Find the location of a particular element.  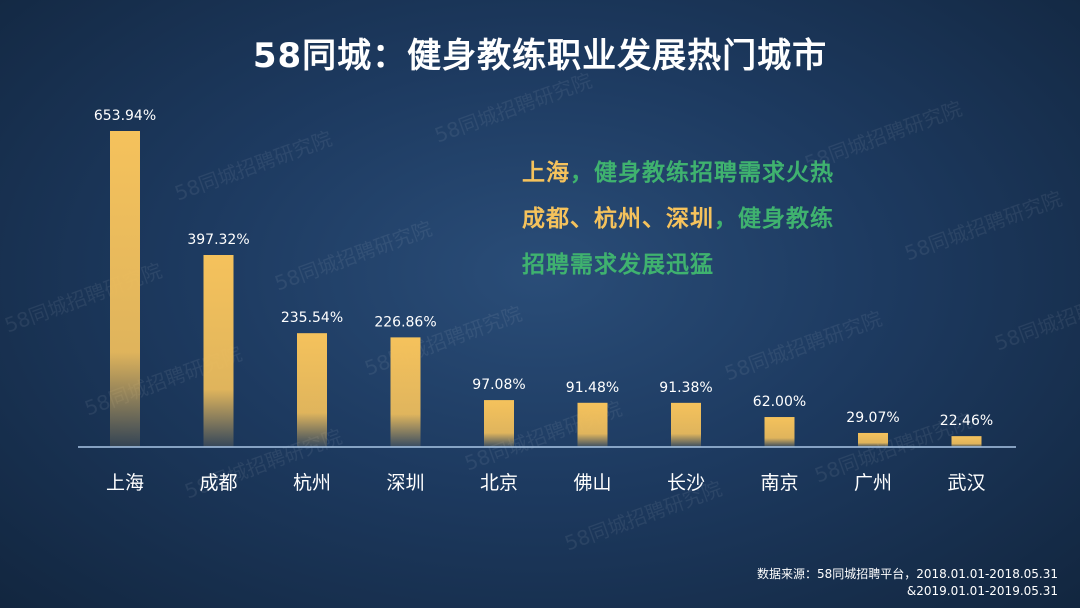

callout-line-1: 上海，健身教练招聘需求火热 is located at coordinates (712, 173).